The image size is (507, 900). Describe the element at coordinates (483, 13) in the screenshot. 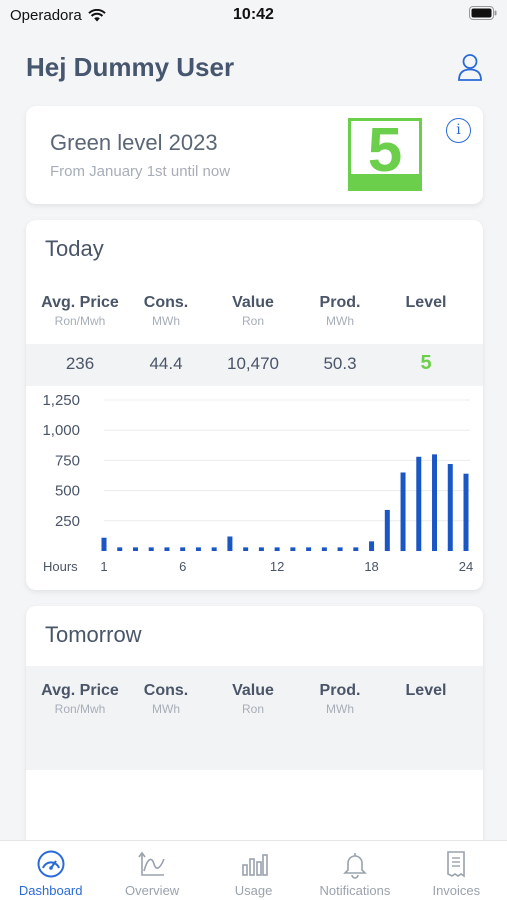

I see `battery-icon` at that location.